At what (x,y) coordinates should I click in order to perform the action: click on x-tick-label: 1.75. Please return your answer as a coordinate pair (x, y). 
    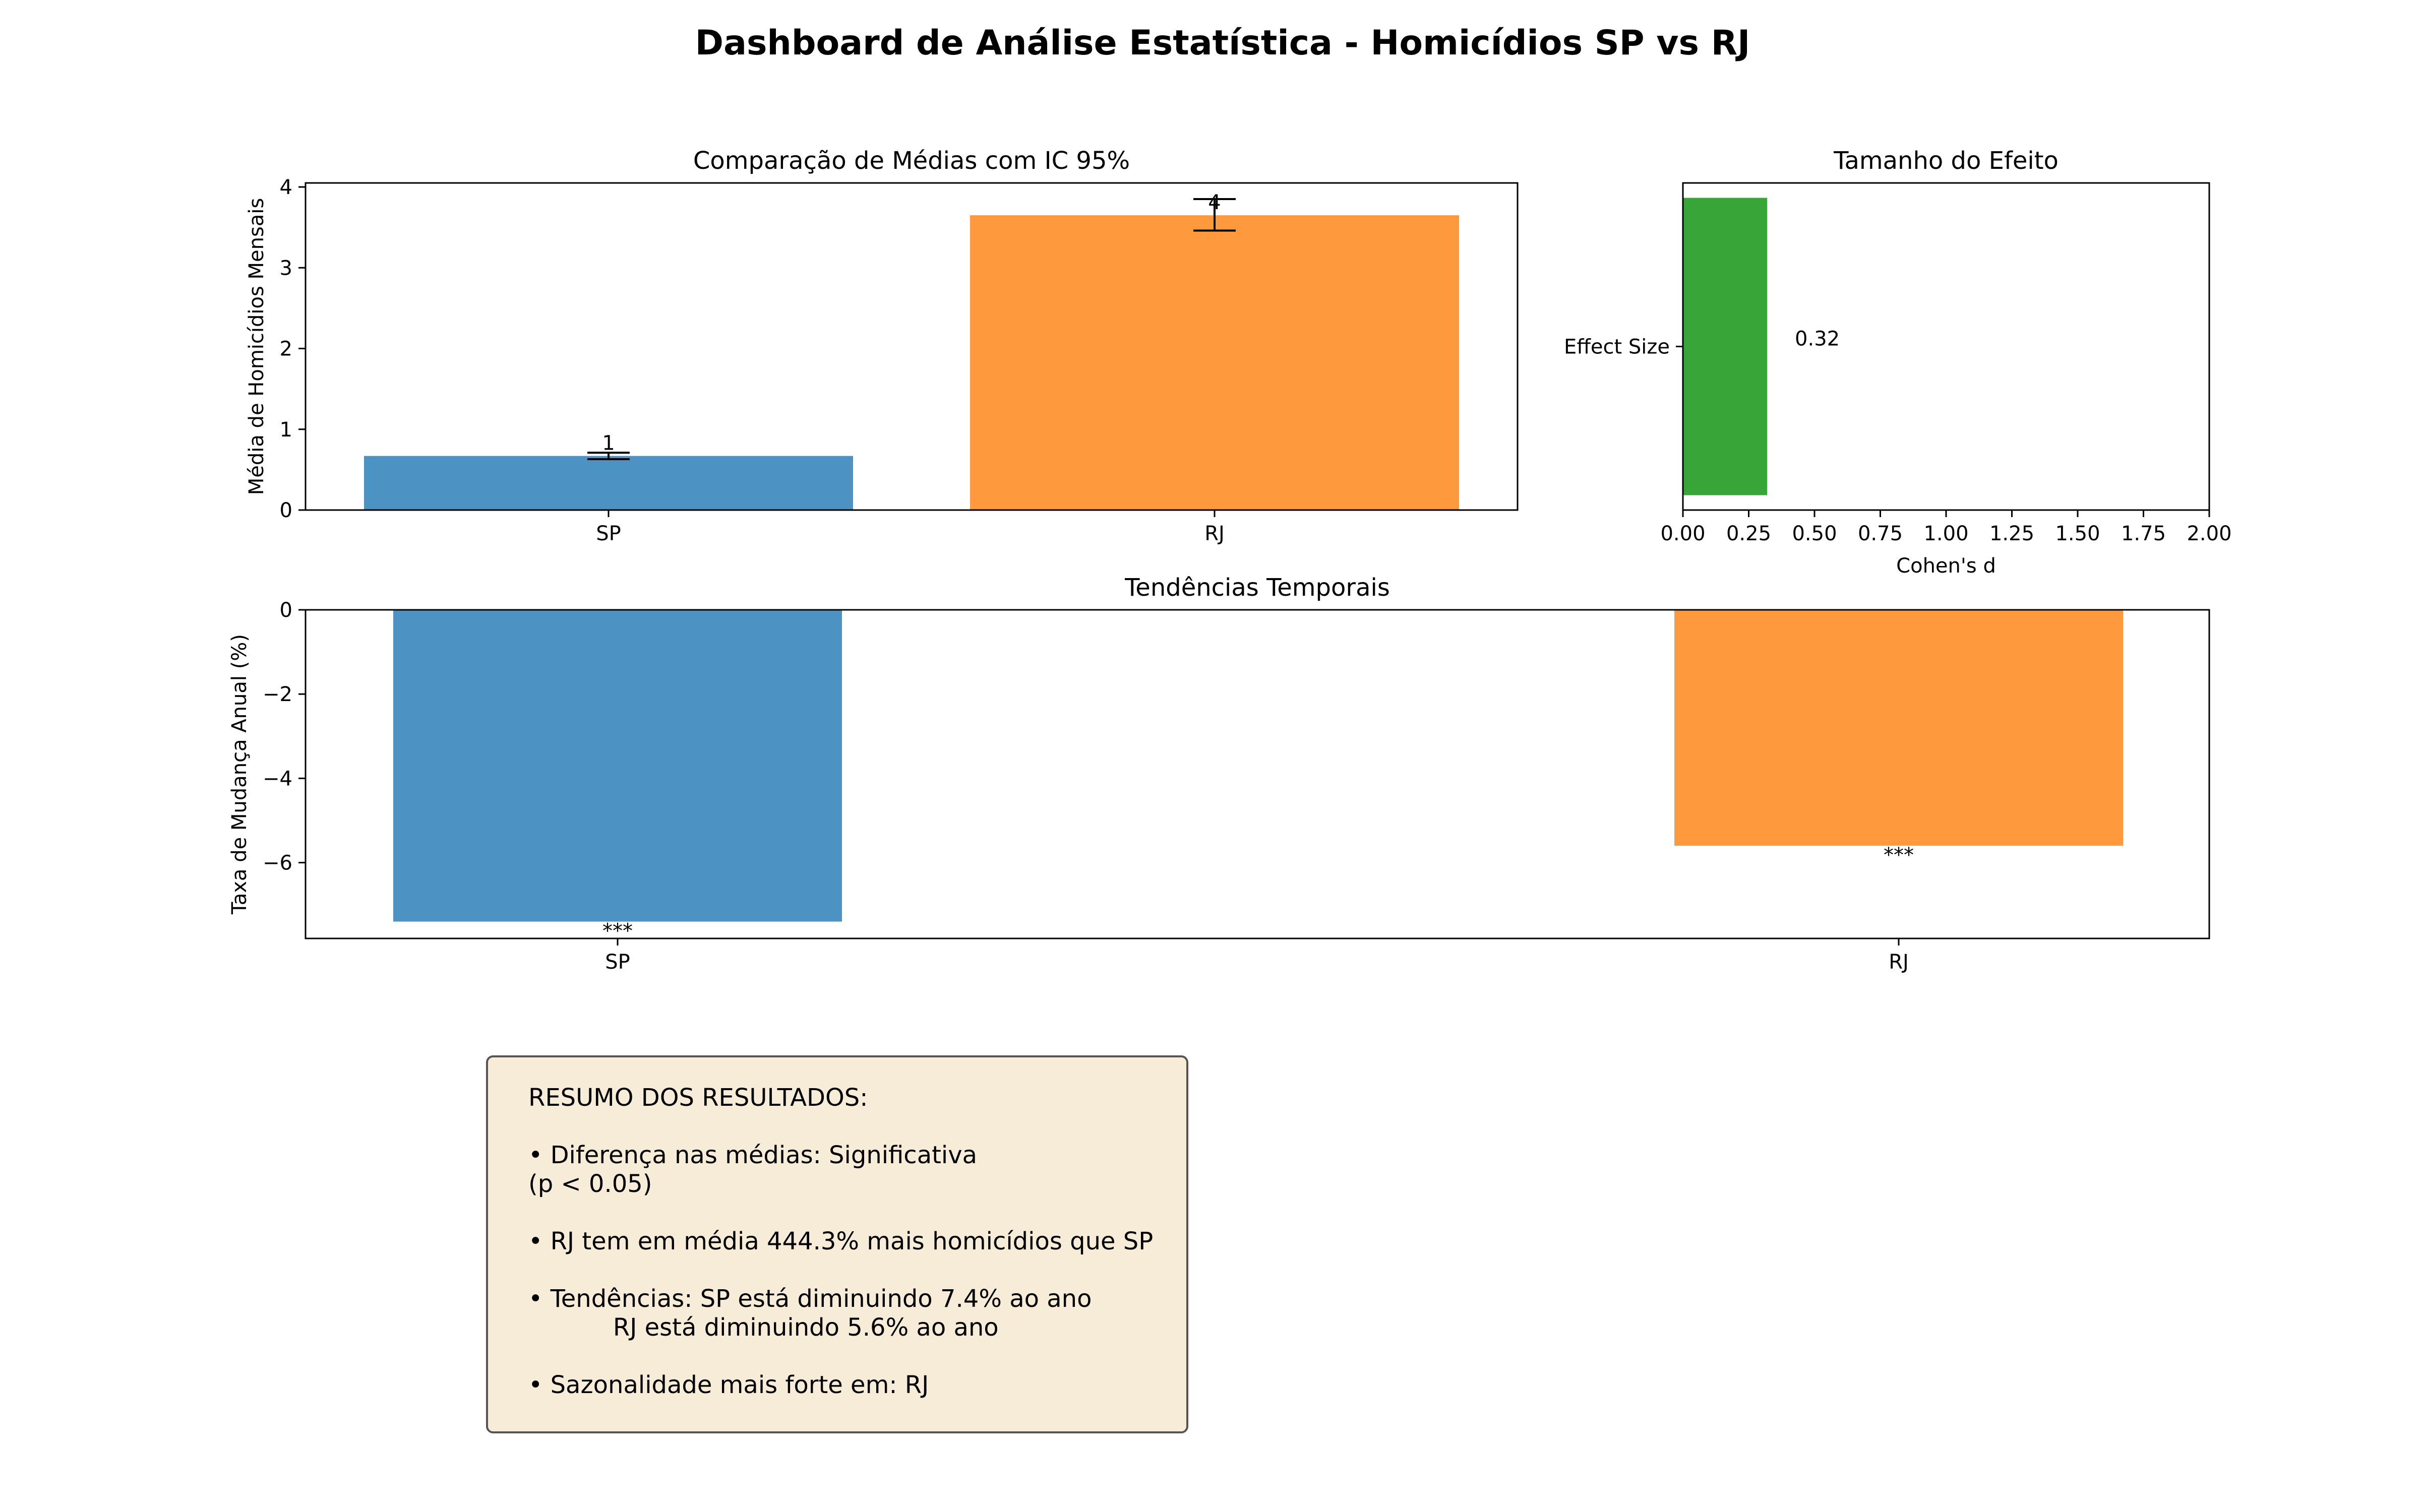
    Looking at the image, I should click on (2143, 533).